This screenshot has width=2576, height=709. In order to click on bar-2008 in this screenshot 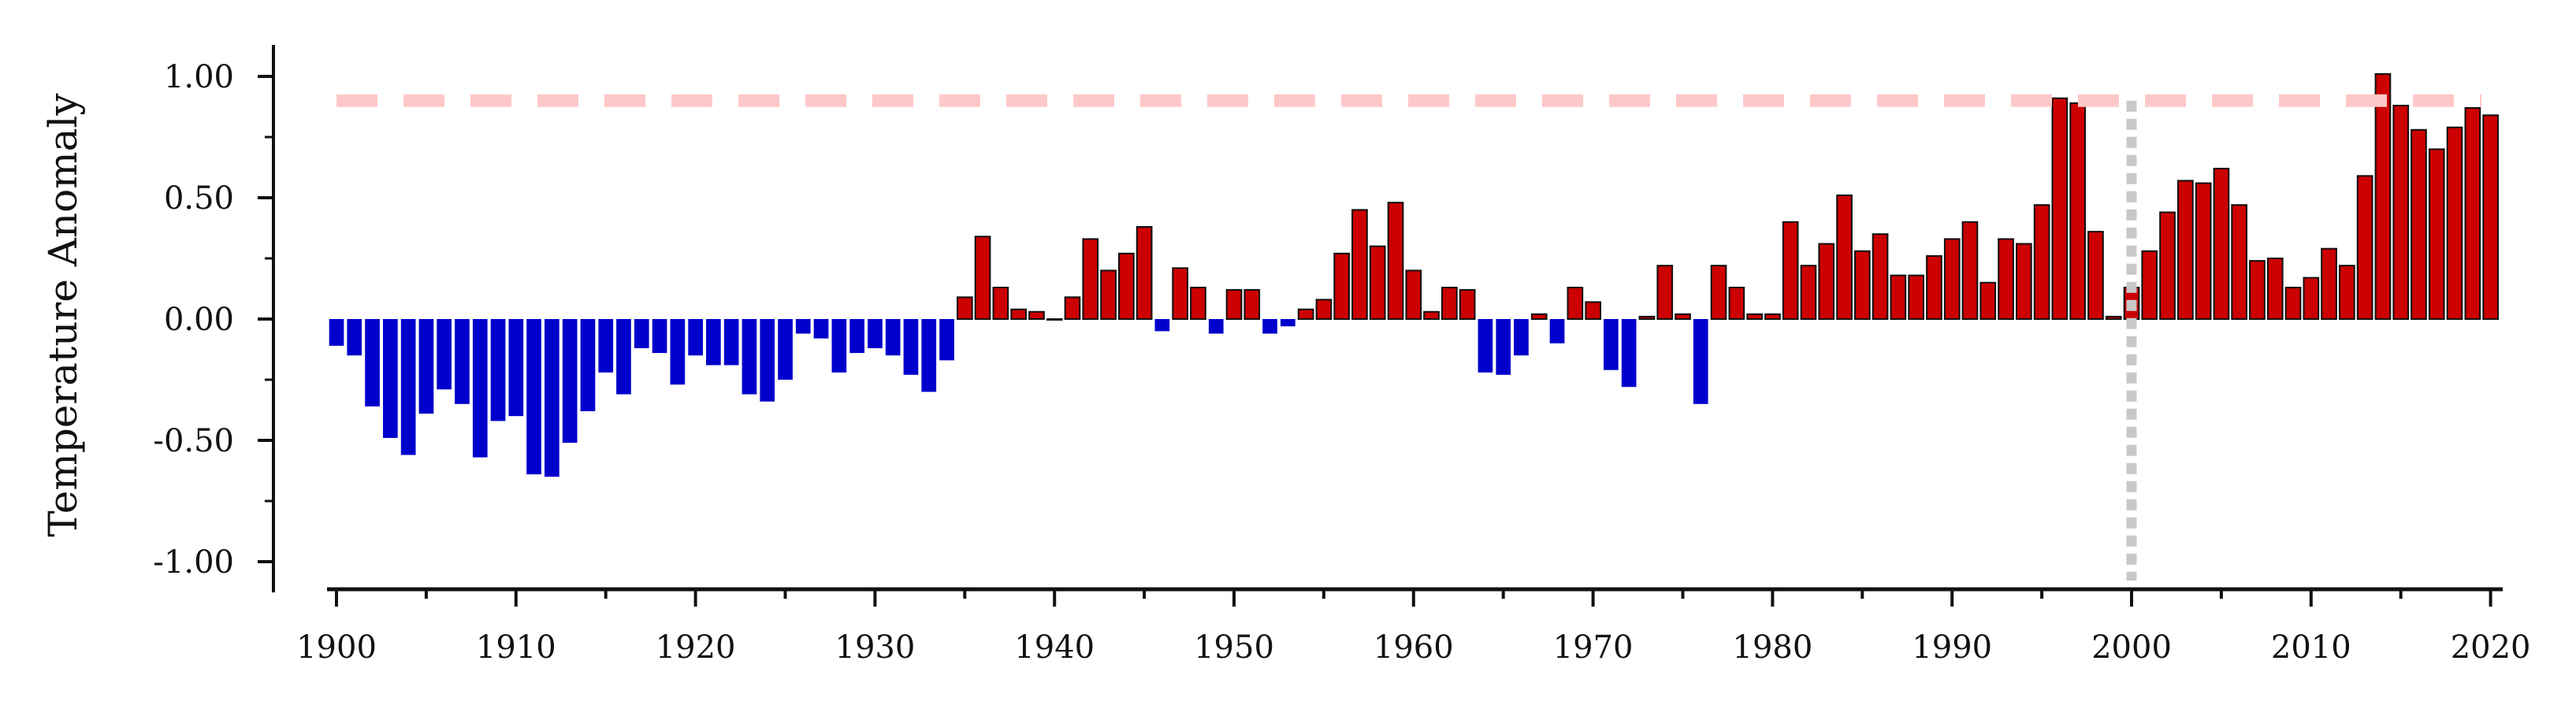, I will do `click(2275, 289)`.